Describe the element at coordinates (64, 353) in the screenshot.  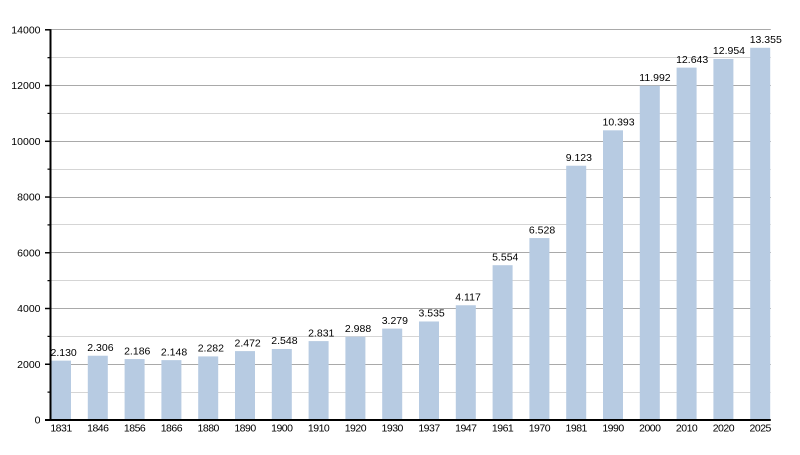
I see `svg-text: 2.130` at that location.